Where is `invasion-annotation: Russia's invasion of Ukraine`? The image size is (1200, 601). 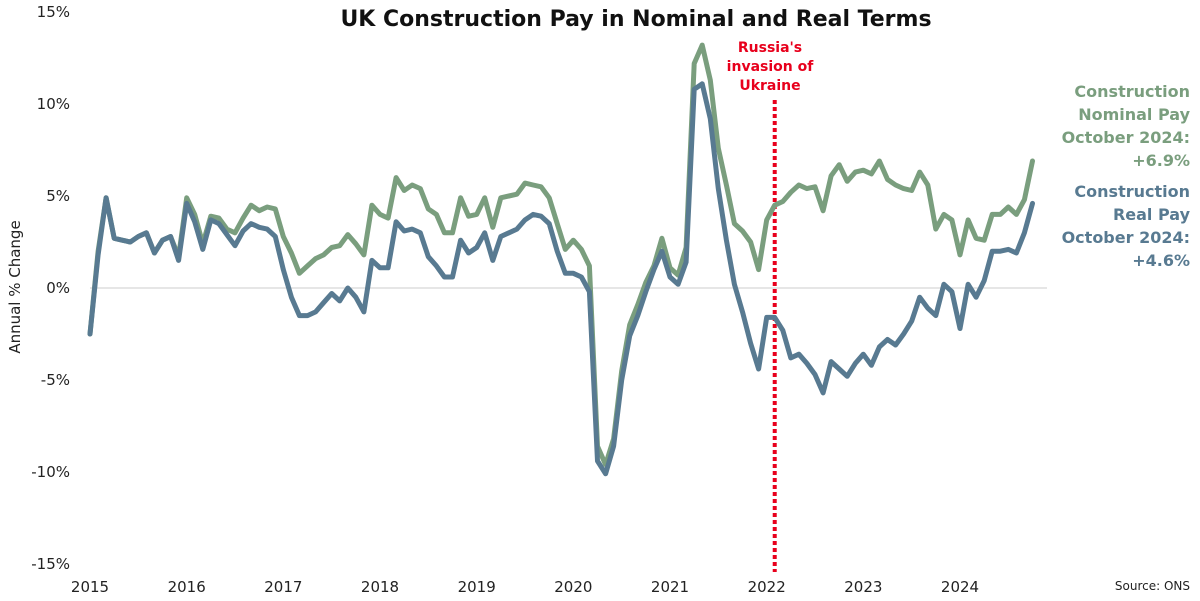 invasion-annotation: Russia's invasion of Ukraine is located at coordinates (771, 67).